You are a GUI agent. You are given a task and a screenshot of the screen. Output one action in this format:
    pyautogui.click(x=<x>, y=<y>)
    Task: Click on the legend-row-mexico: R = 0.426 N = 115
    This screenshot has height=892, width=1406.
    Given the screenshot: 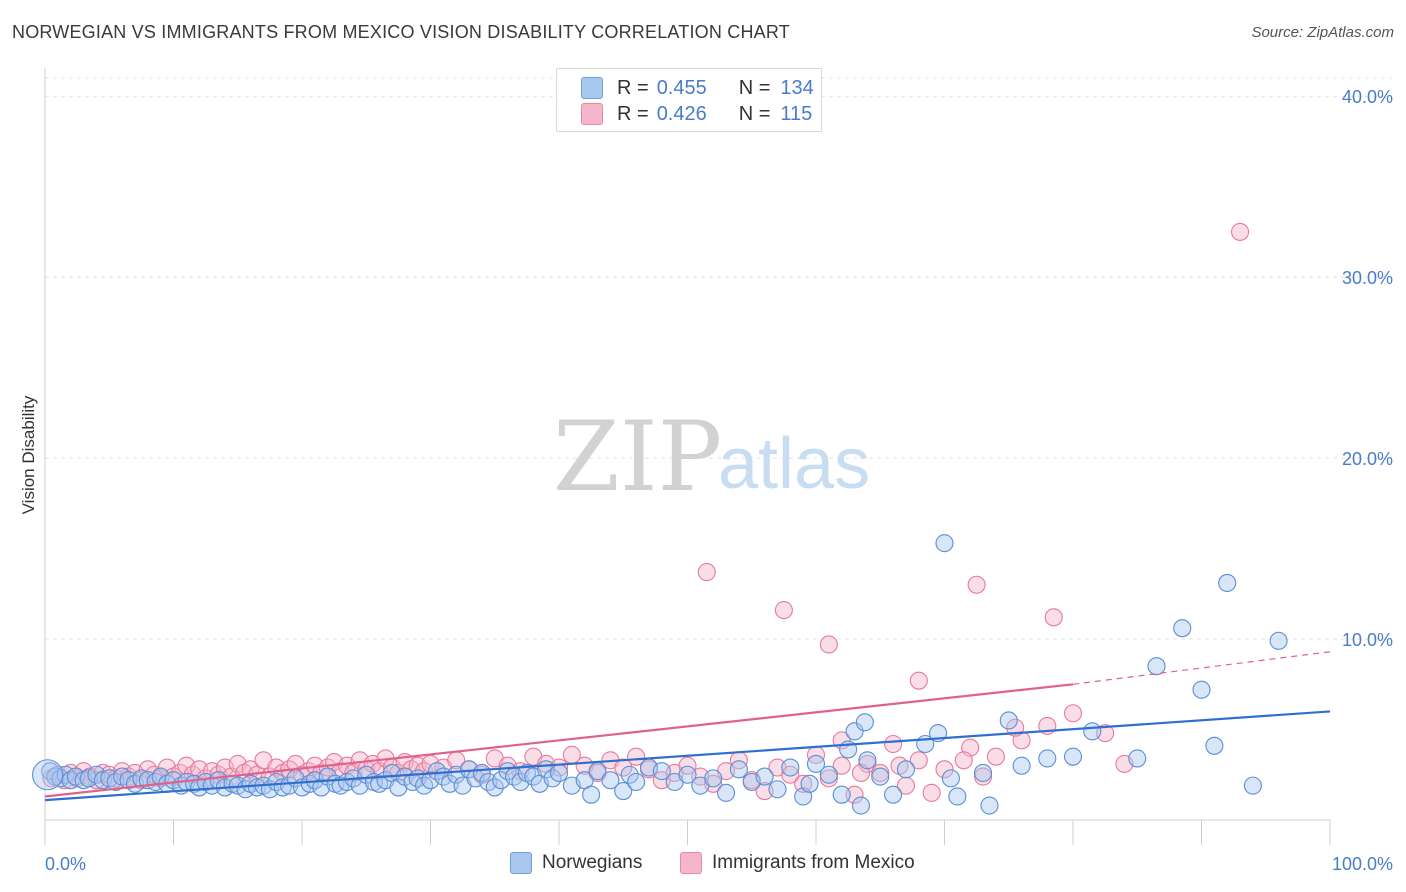 What is the action you would take?
    pyautogui.click(x=696, y=114)
    